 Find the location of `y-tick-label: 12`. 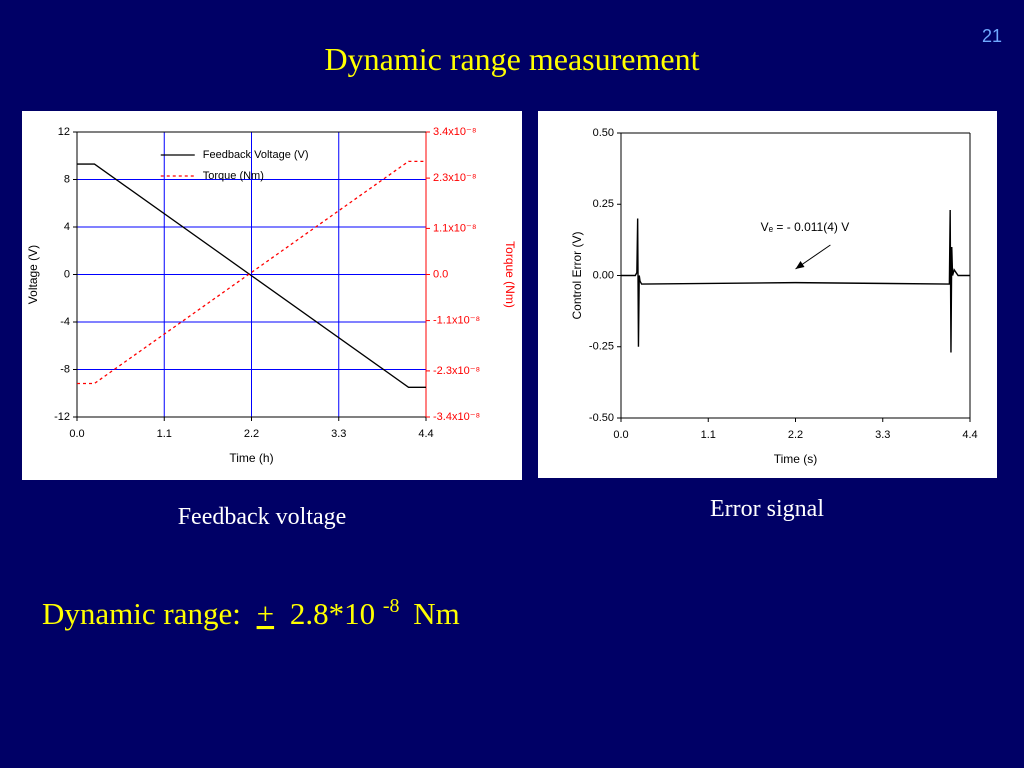

y-tick-label: 12 is located at coordinates (64, 132).